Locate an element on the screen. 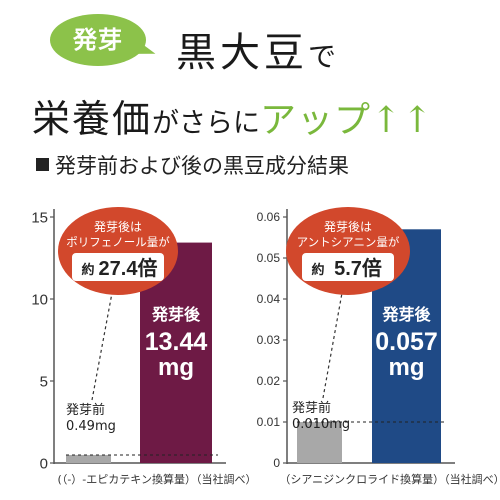 This screenshot has height=500, width=500. bar-after-value: 0.057 is located at coordinates (406, 342).